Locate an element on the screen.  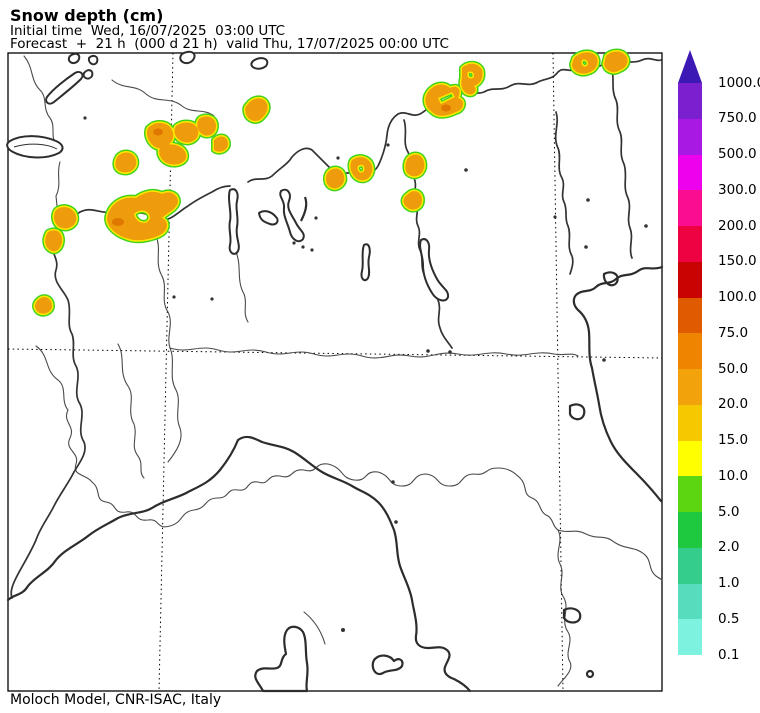
meridian-line-west is located at coordinates (166, 372).